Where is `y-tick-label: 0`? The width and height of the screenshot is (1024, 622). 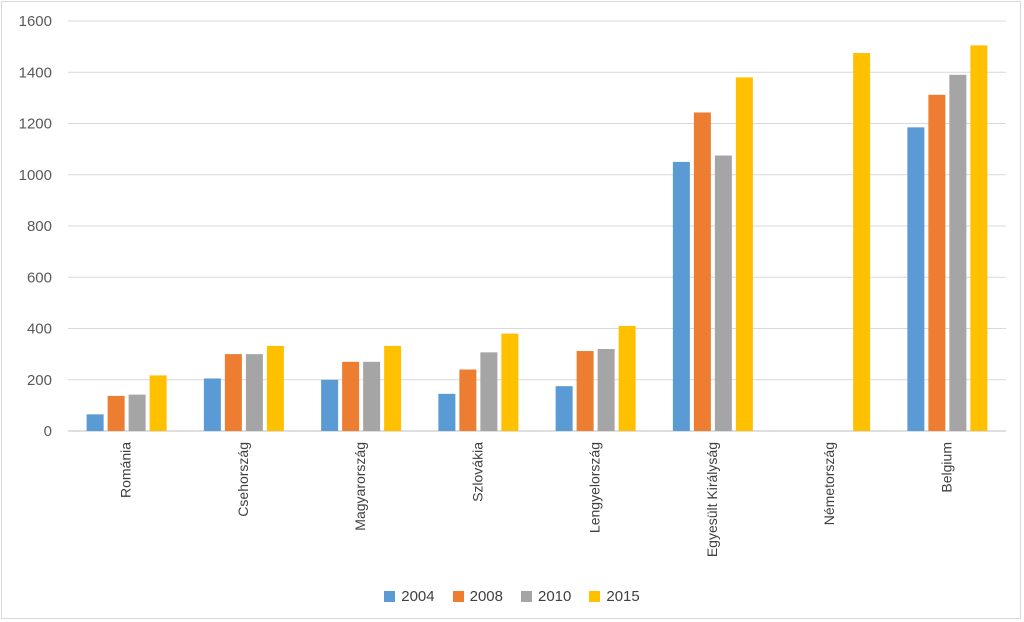
y-tick-label: 0 is located at coordinates (48, 431).